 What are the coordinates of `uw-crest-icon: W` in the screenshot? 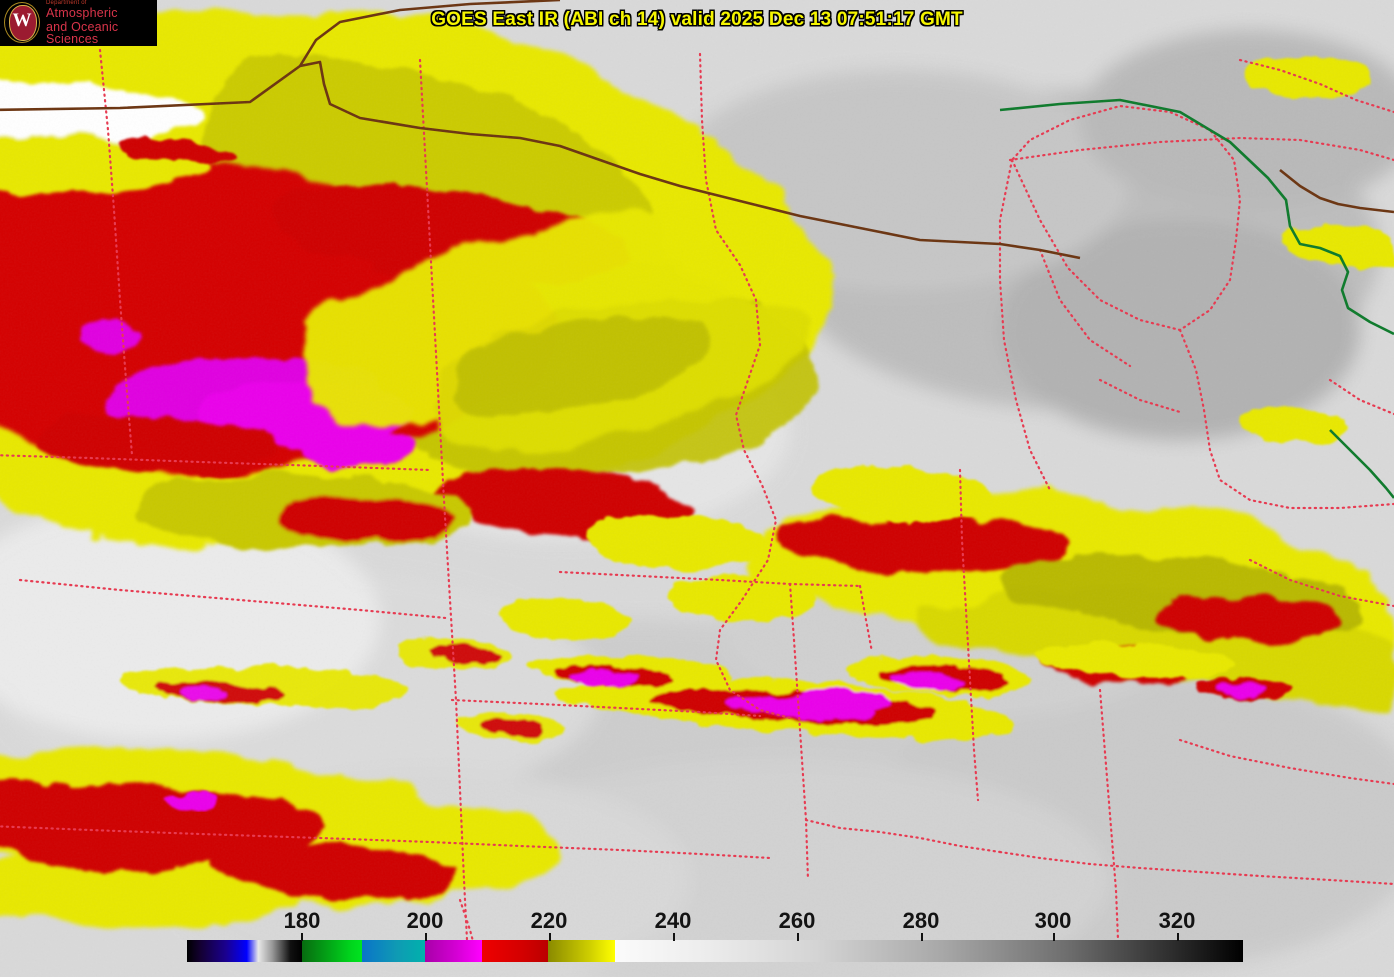 It's located at (22, 23).